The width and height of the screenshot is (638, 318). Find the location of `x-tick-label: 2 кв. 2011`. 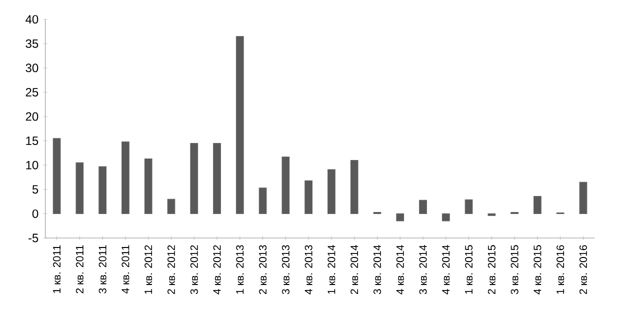

x-tick-label: 2 кв. 2011 is located at coordinates (80, 269).